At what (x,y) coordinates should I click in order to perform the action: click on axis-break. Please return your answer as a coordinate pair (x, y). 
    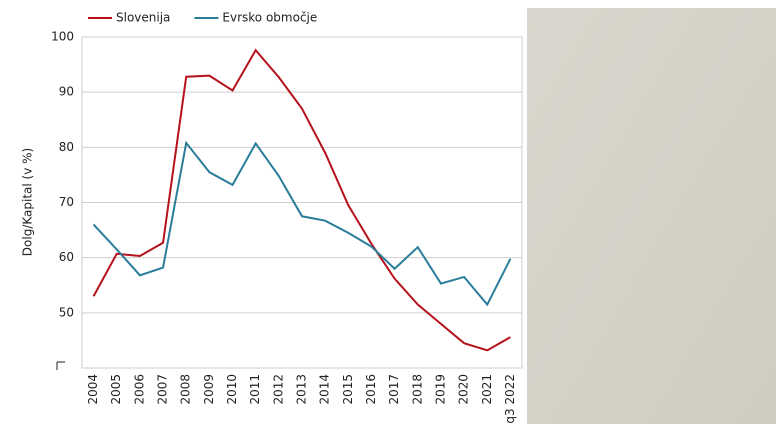
    Looking at the image, I should click on (60, 365).